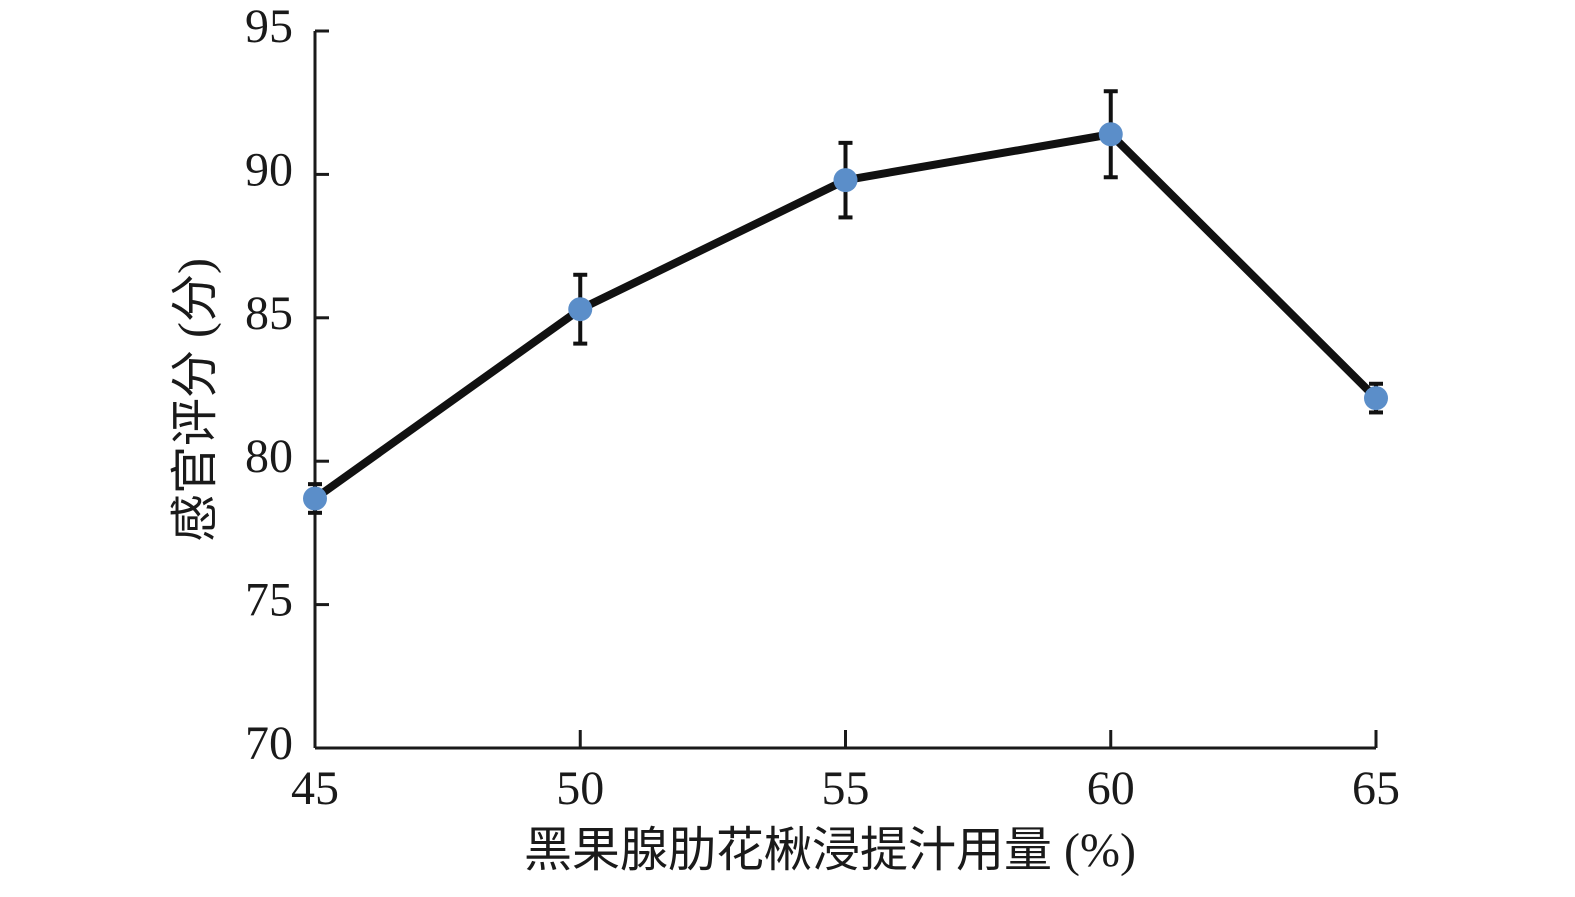 This screenshot has width=1575, height=897. I want to click on y-tick-label: 75, so click(269, 600).